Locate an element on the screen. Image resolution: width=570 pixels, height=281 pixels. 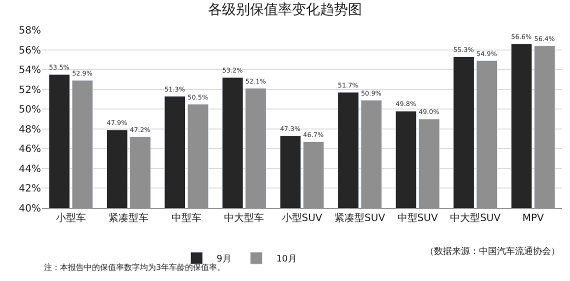
chart-title: 各级别保值率变化趋势图 is located at coordinates (285, 10).